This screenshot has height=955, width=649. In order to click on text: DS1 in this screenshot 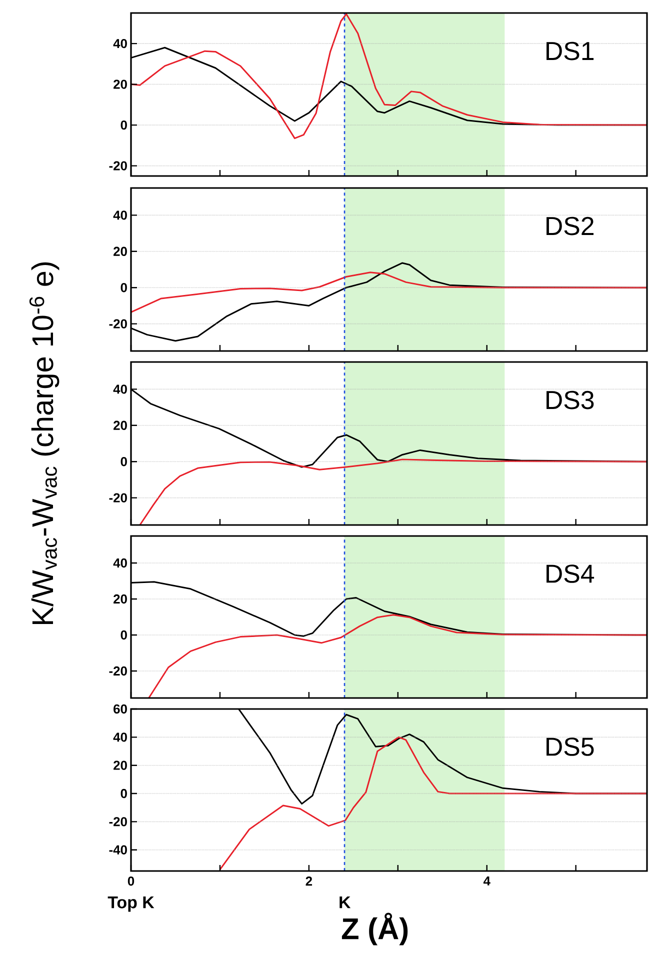, I will do `click(570, 51)`.